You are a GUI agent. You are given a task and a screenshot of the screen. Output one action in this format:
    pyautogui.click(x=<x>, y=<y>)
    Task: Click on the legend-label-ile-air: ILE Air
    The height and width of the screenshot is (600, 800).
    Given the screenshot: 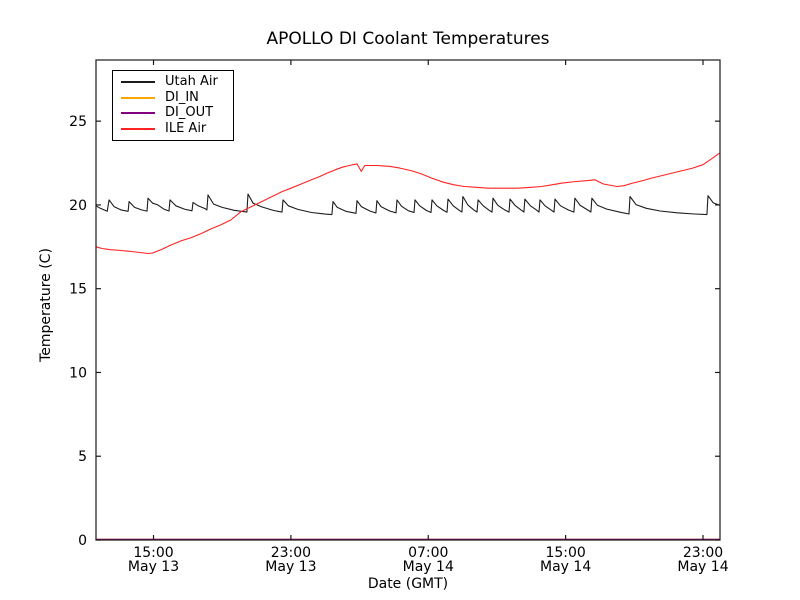 What is the action you would take?
    pyautogui.click(x=186, y=129)
    